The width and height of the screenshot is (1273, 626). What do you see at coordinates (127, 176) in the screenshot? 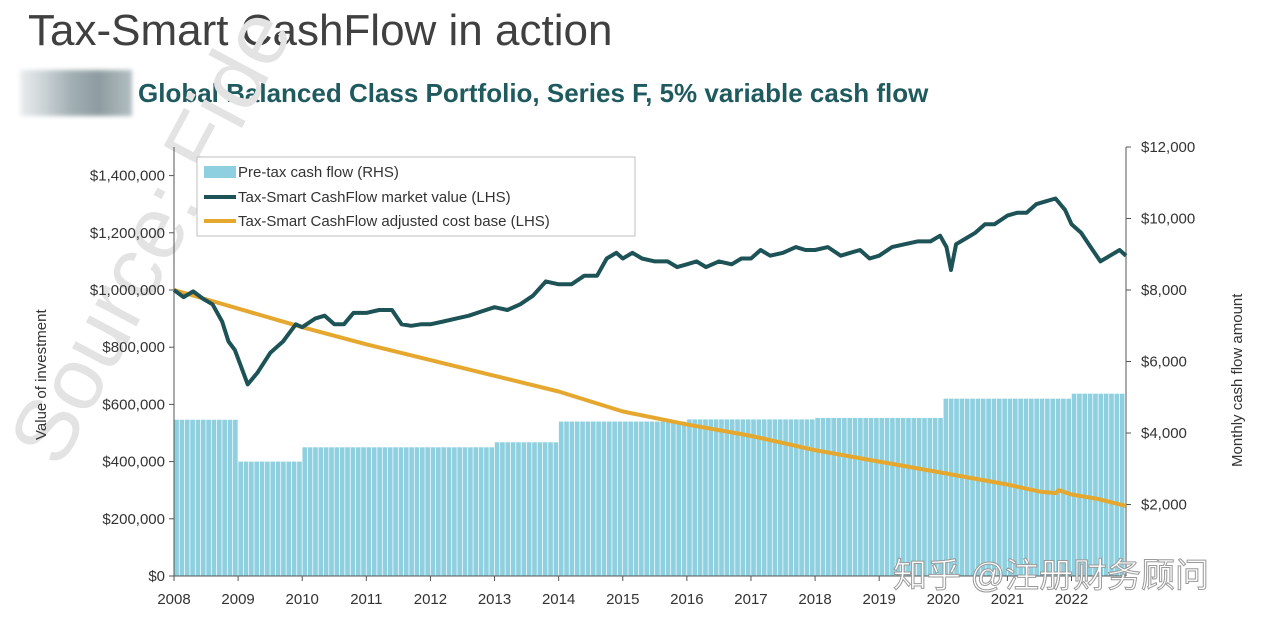
I see `left-tick-label: $1,400,000` at bounding box center [127, 176].